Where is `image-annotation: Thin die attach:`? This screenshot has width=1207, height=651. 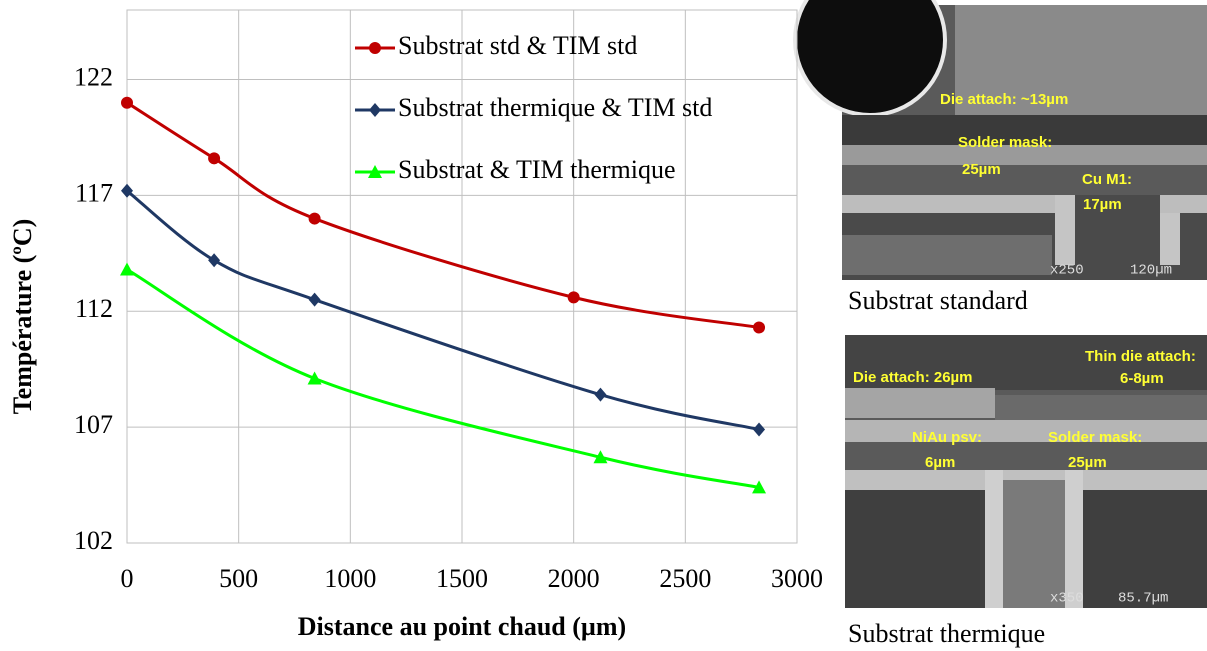
image-annotation: Thin die attach: is located at coordinates (1140, 356).